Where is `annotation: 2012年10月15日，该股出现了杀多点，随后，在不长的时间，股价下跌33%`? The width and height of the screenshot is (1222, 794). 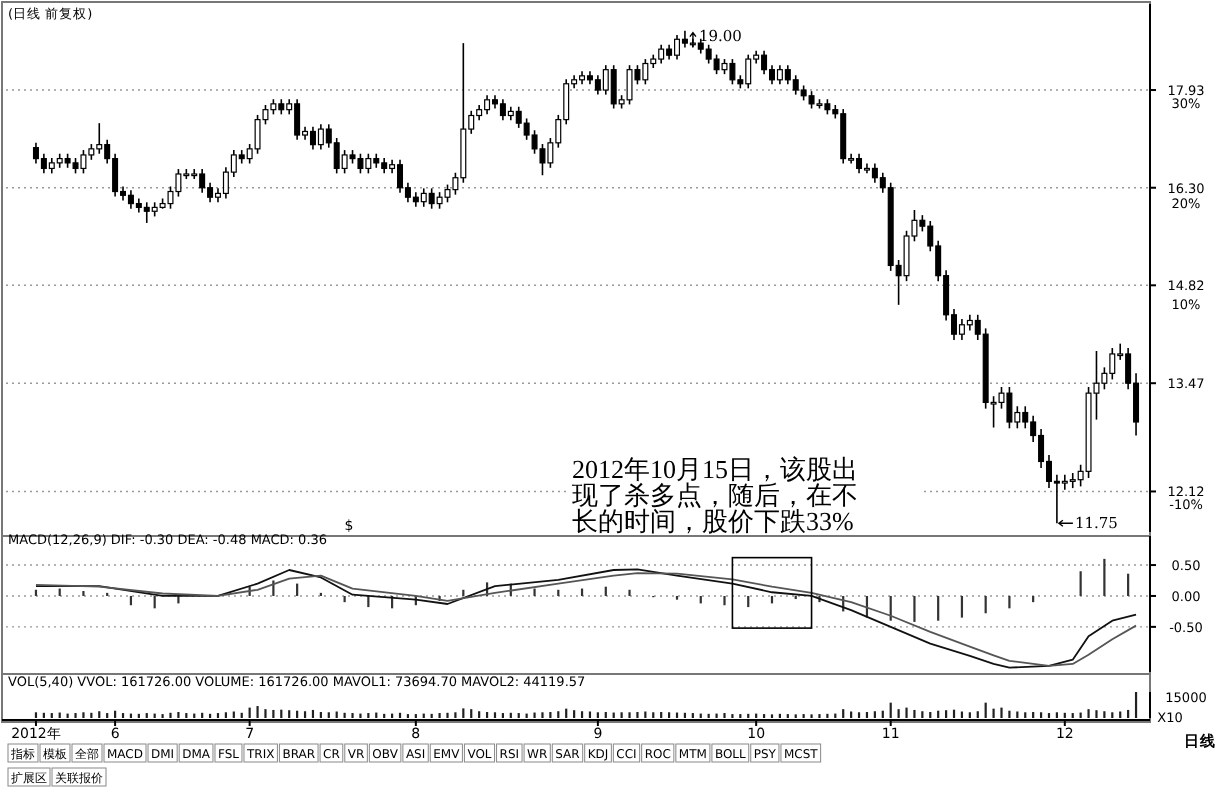 annotation: 2012年10月15日，该股出现了杀多点，随后，在不长的时间，股价下跌33% is located at coordinates (715, 495).